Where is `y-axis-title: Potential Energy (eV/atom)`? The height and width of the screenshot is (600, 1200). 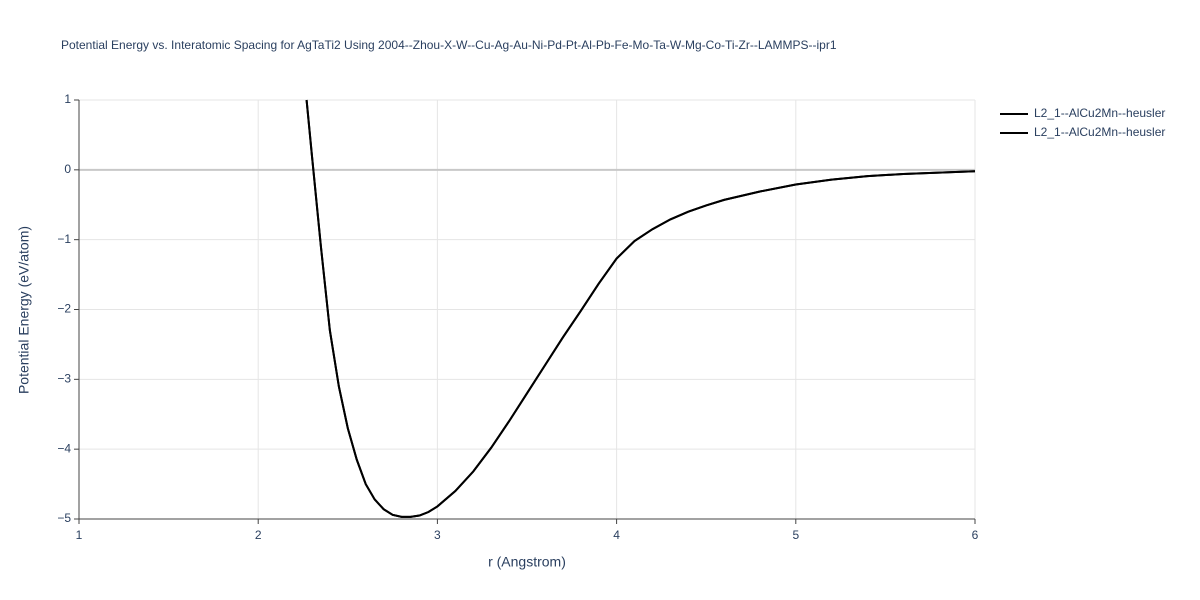
y-axis-title: Potential Energy (eV/atom) is located at coordinates (24, 310).